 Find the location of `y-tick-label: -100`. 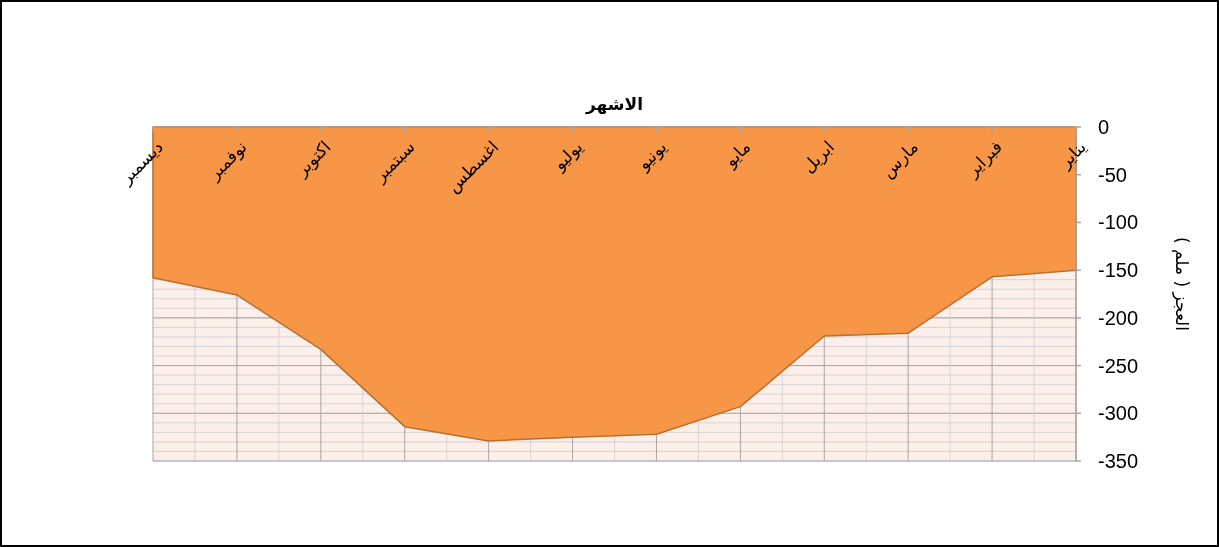

y-tick-label: -100 is located at coordinates (1118, 222).